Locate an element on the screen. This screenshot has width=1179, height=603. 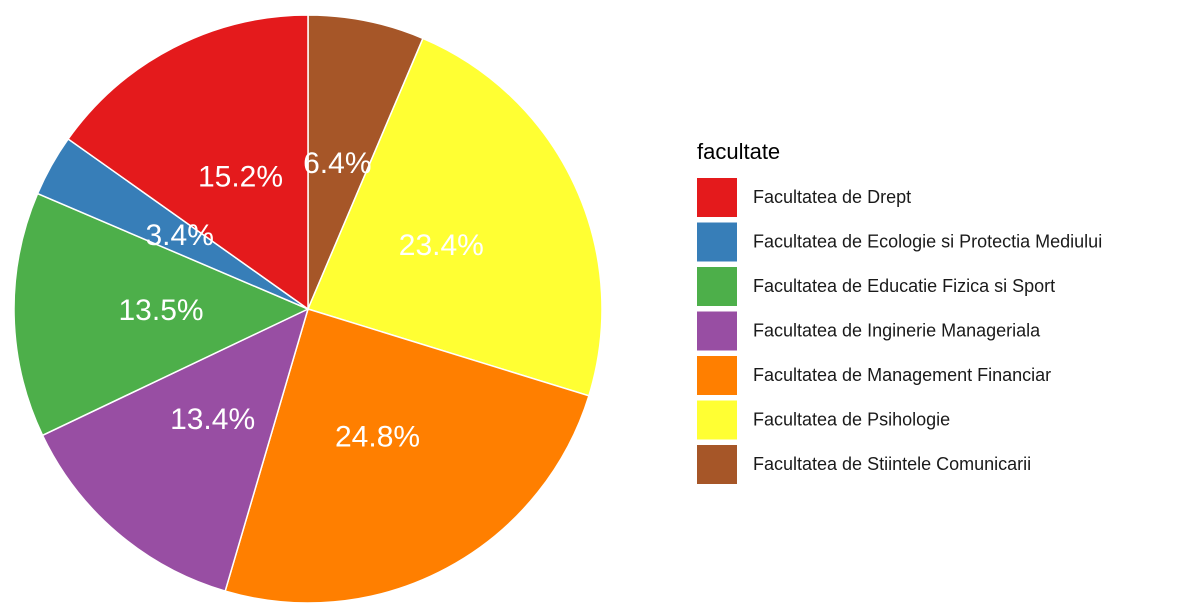
legend-title: facultate is located at coordinates (738, 151).